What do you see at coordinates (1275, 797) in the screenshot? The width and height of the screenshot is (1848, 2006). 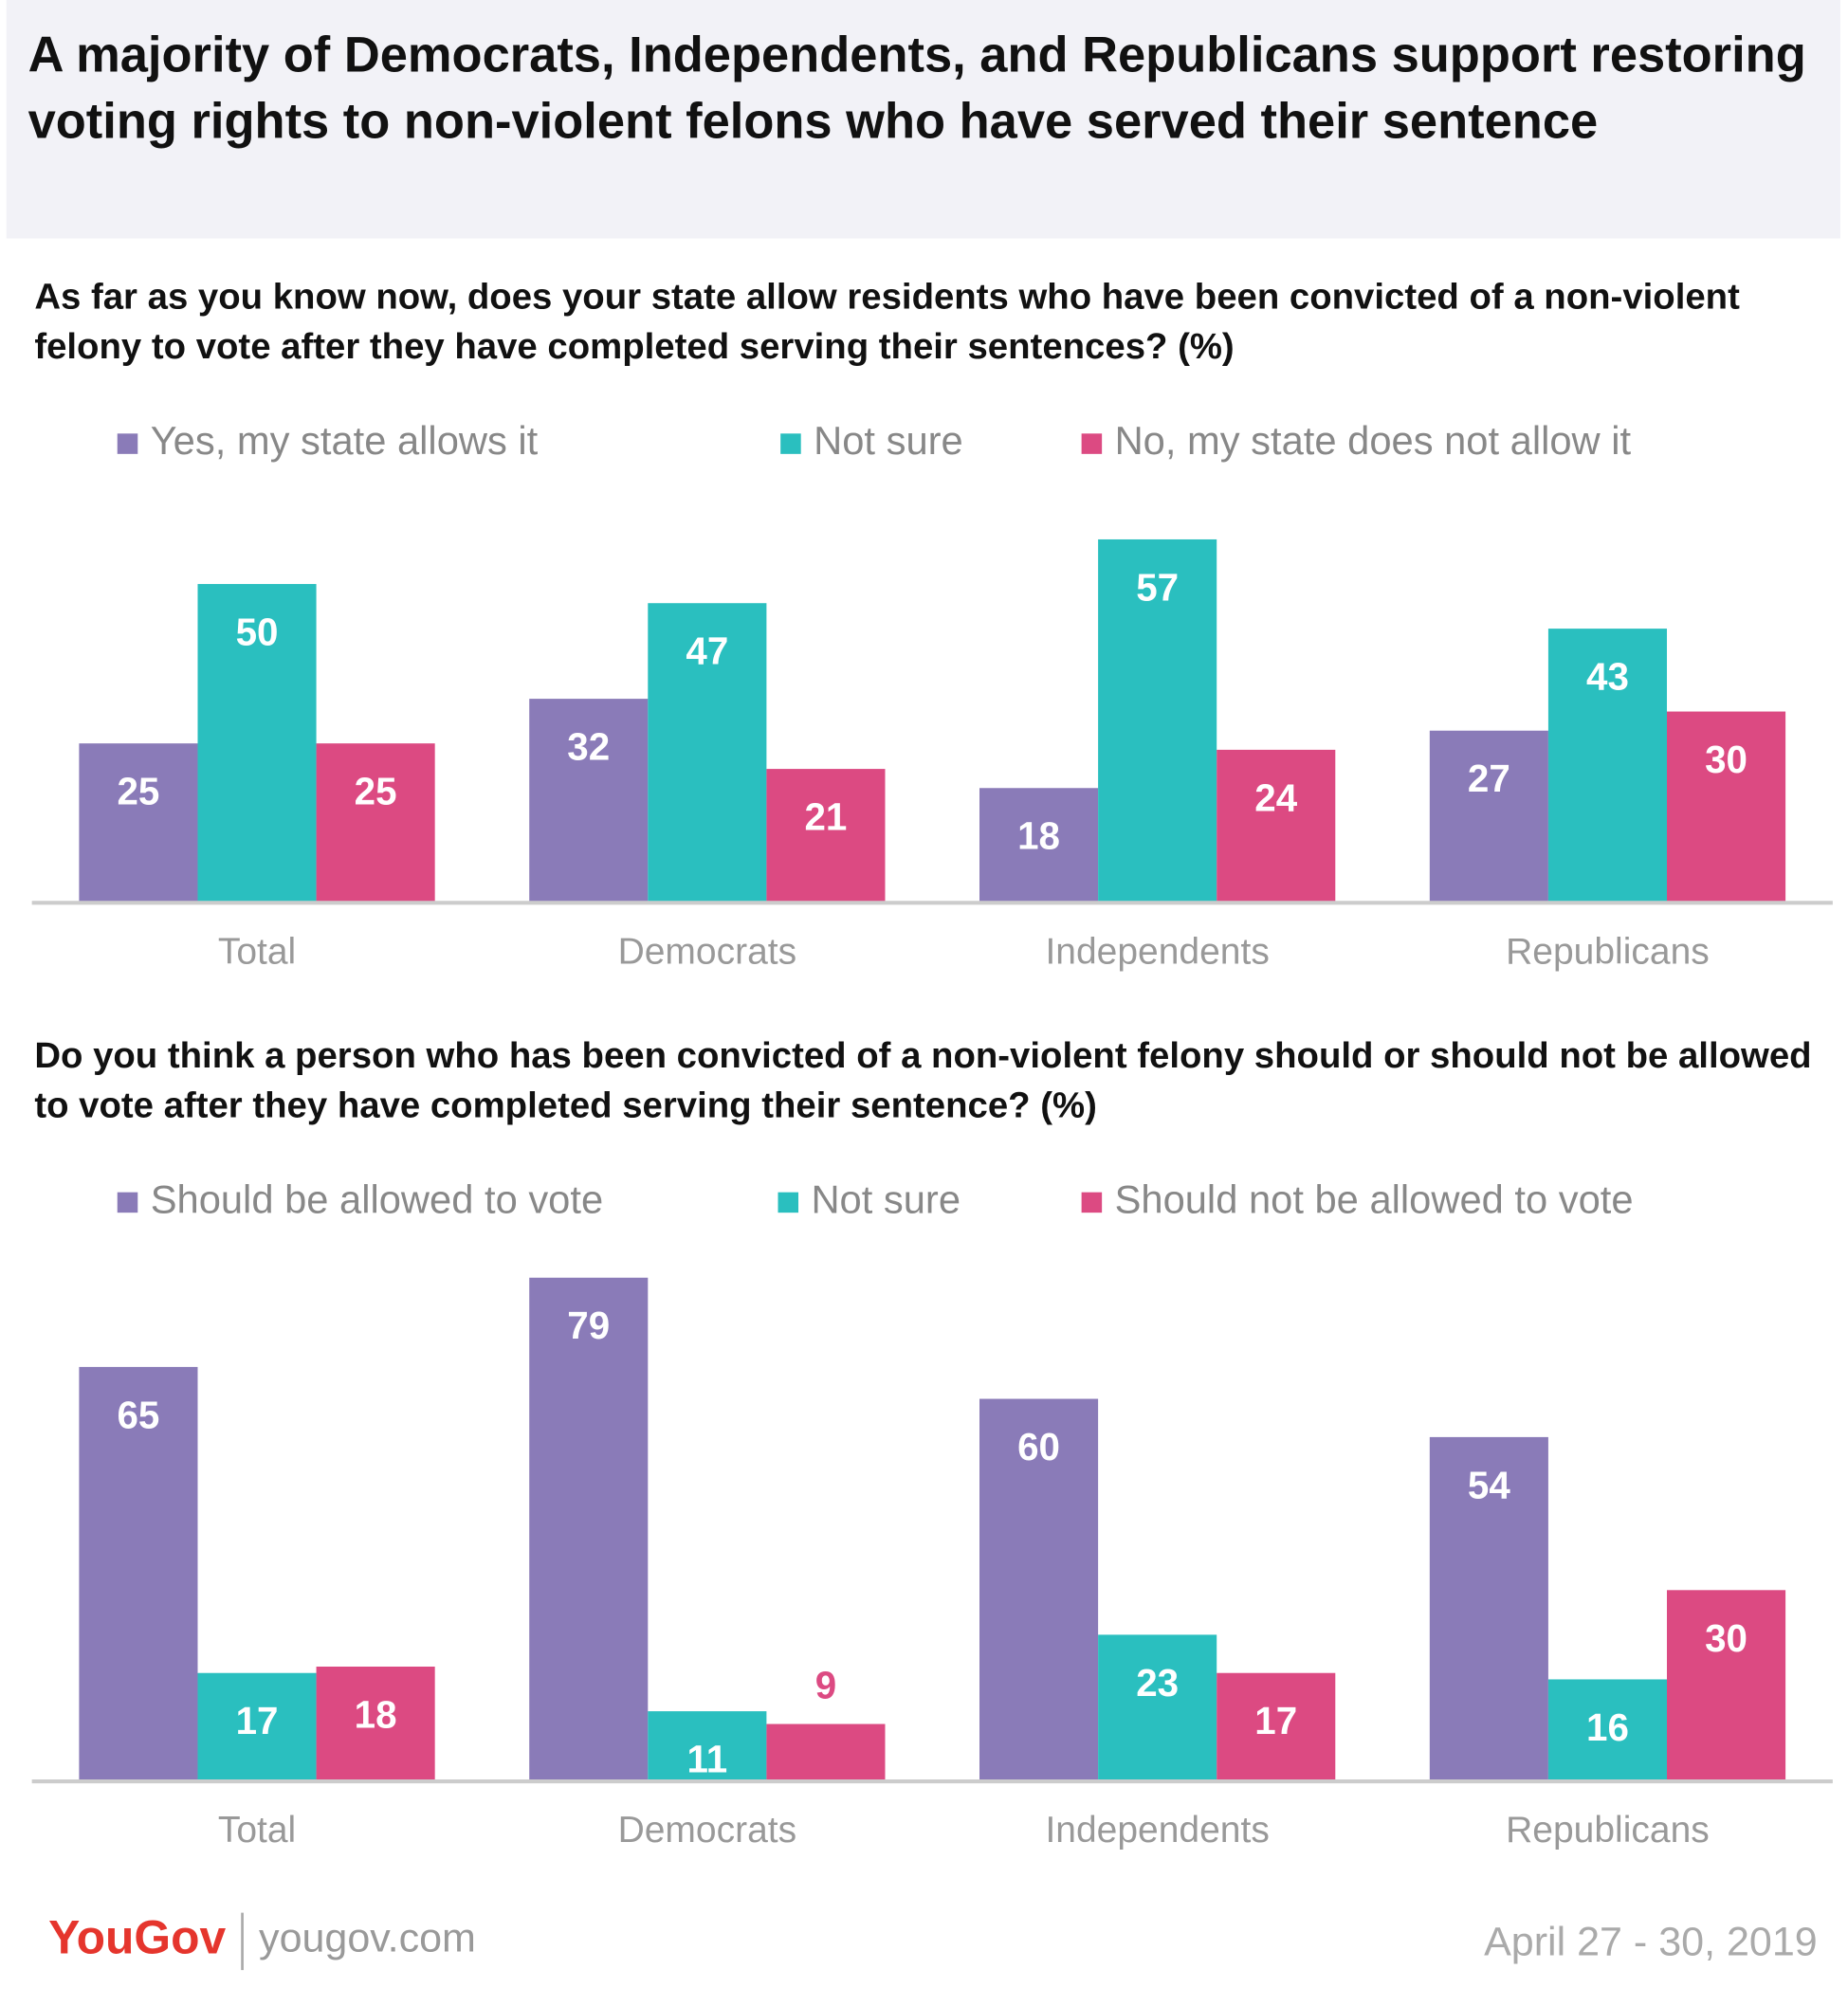 I see `data-label: 24` at bounding box center [1275, 797].